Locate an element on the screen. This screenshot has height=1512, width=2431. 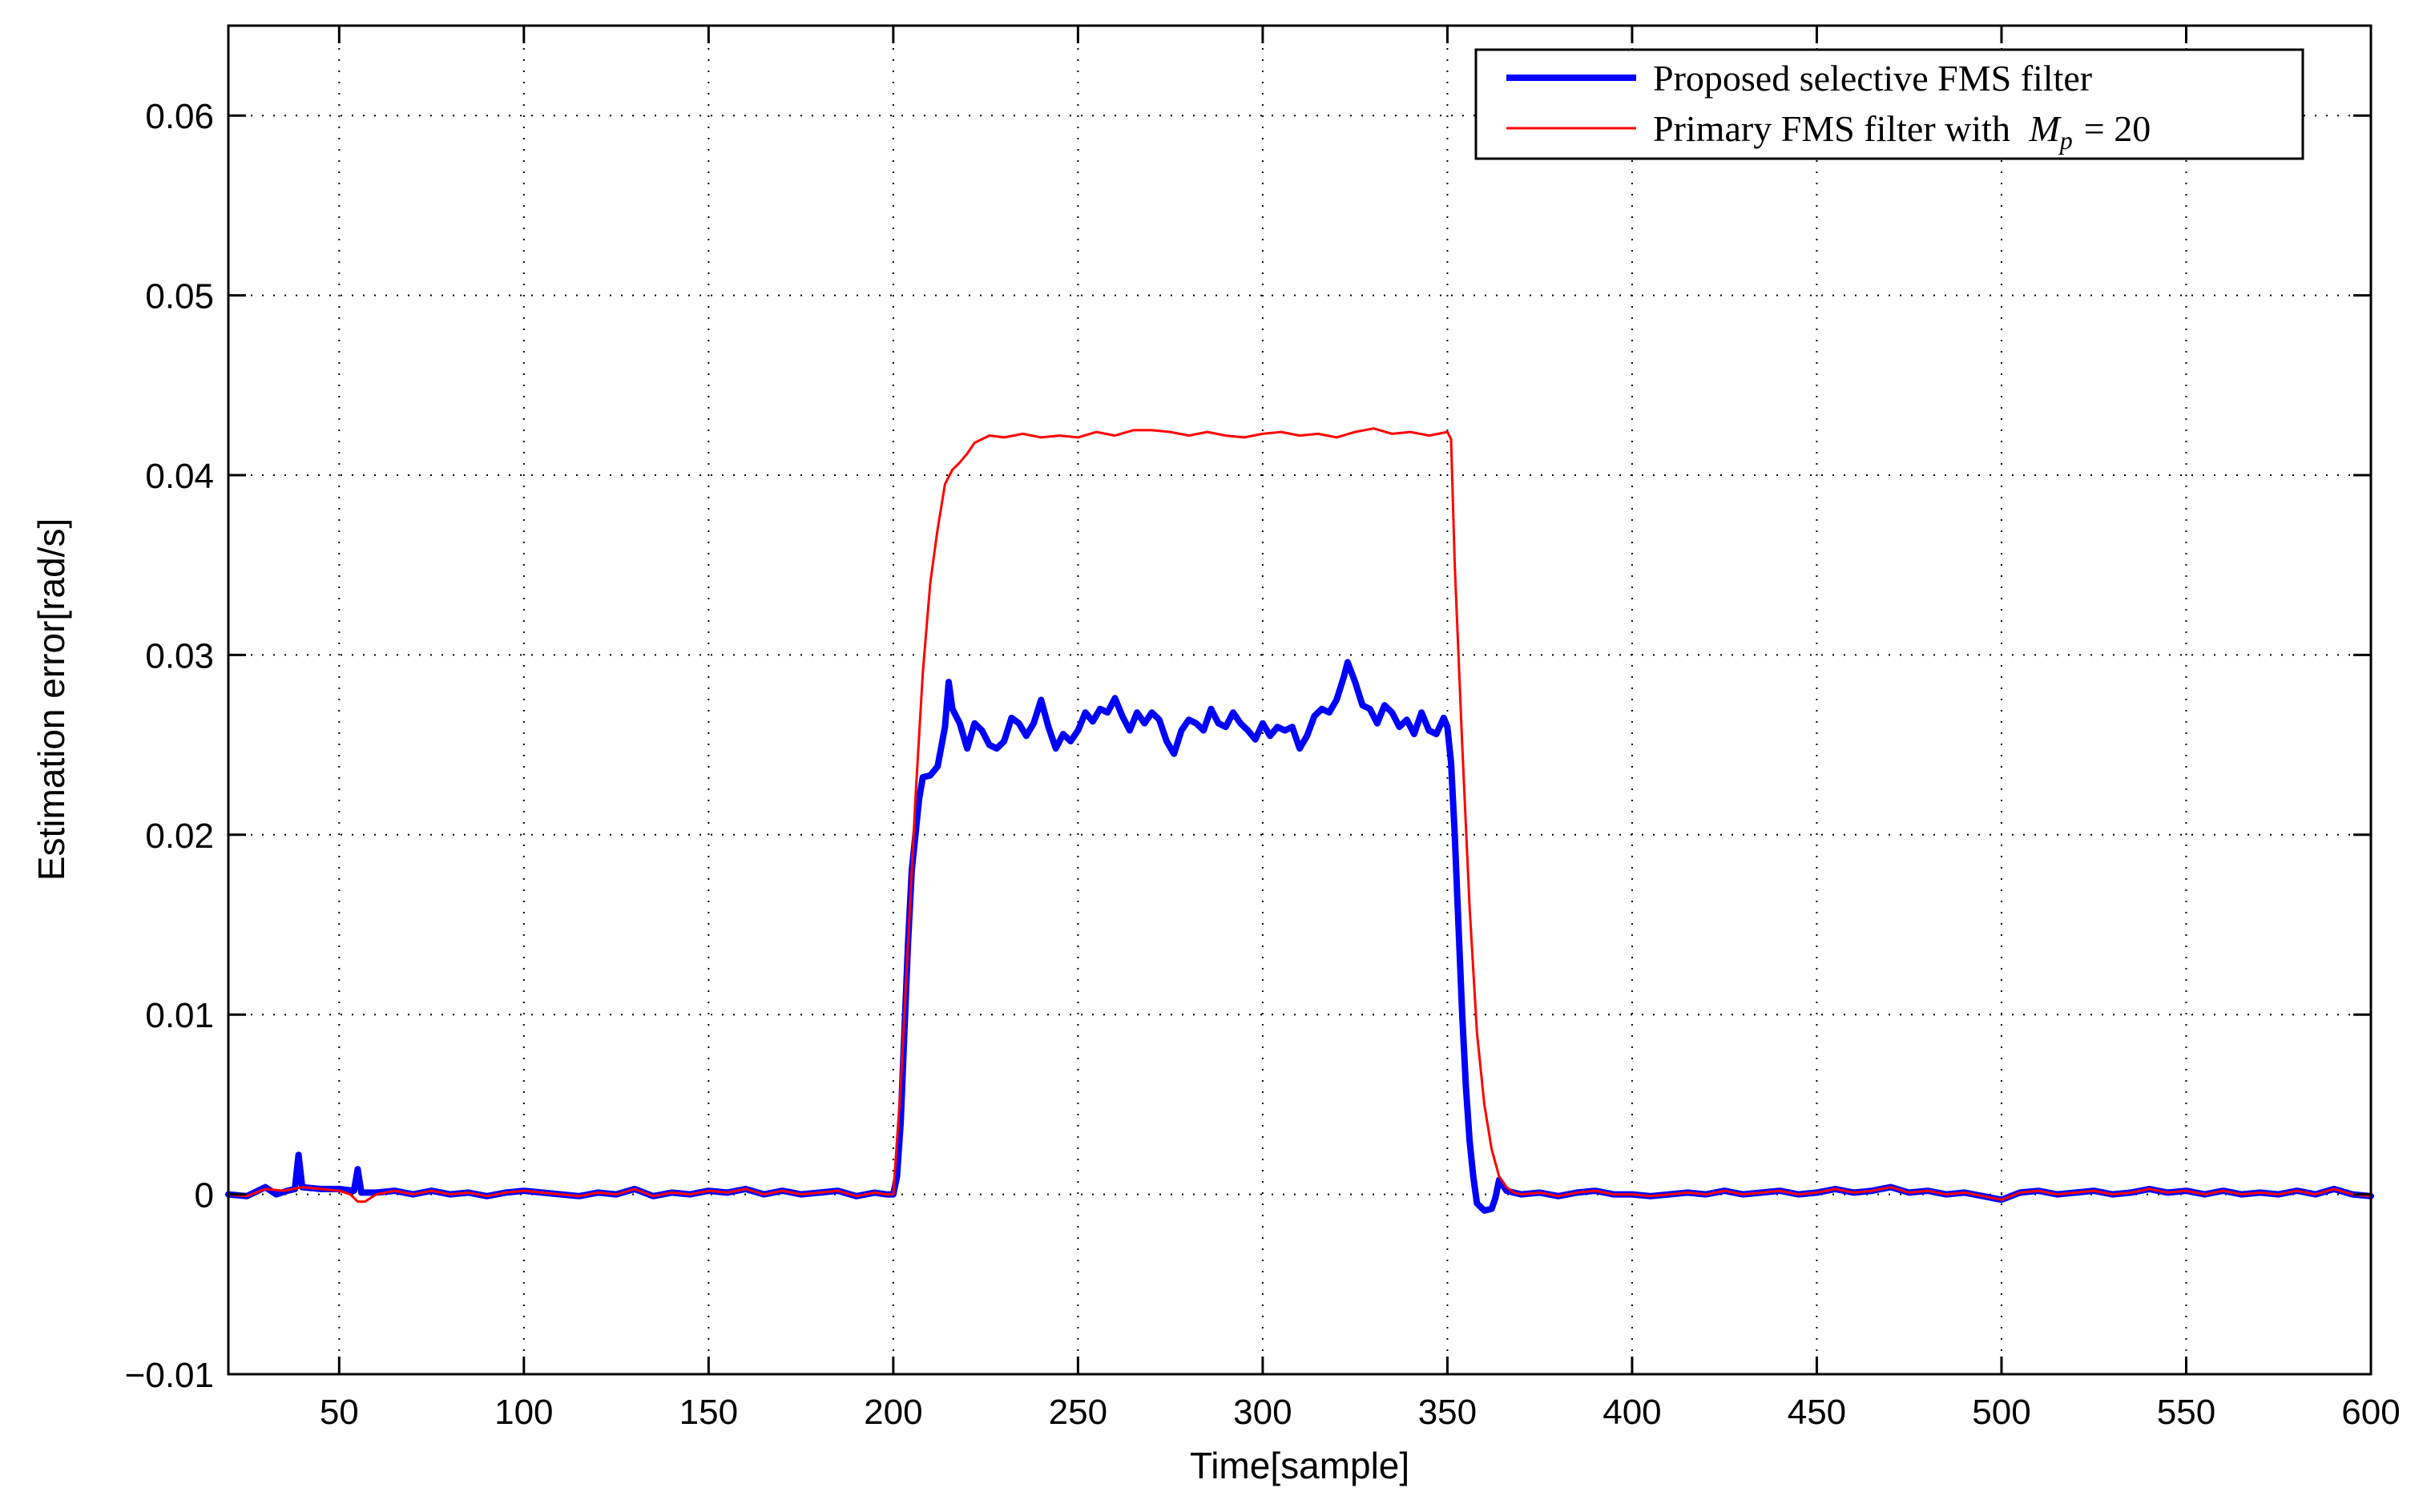
y-tick-label: −0.01 is located at coordinates (169, 1375).